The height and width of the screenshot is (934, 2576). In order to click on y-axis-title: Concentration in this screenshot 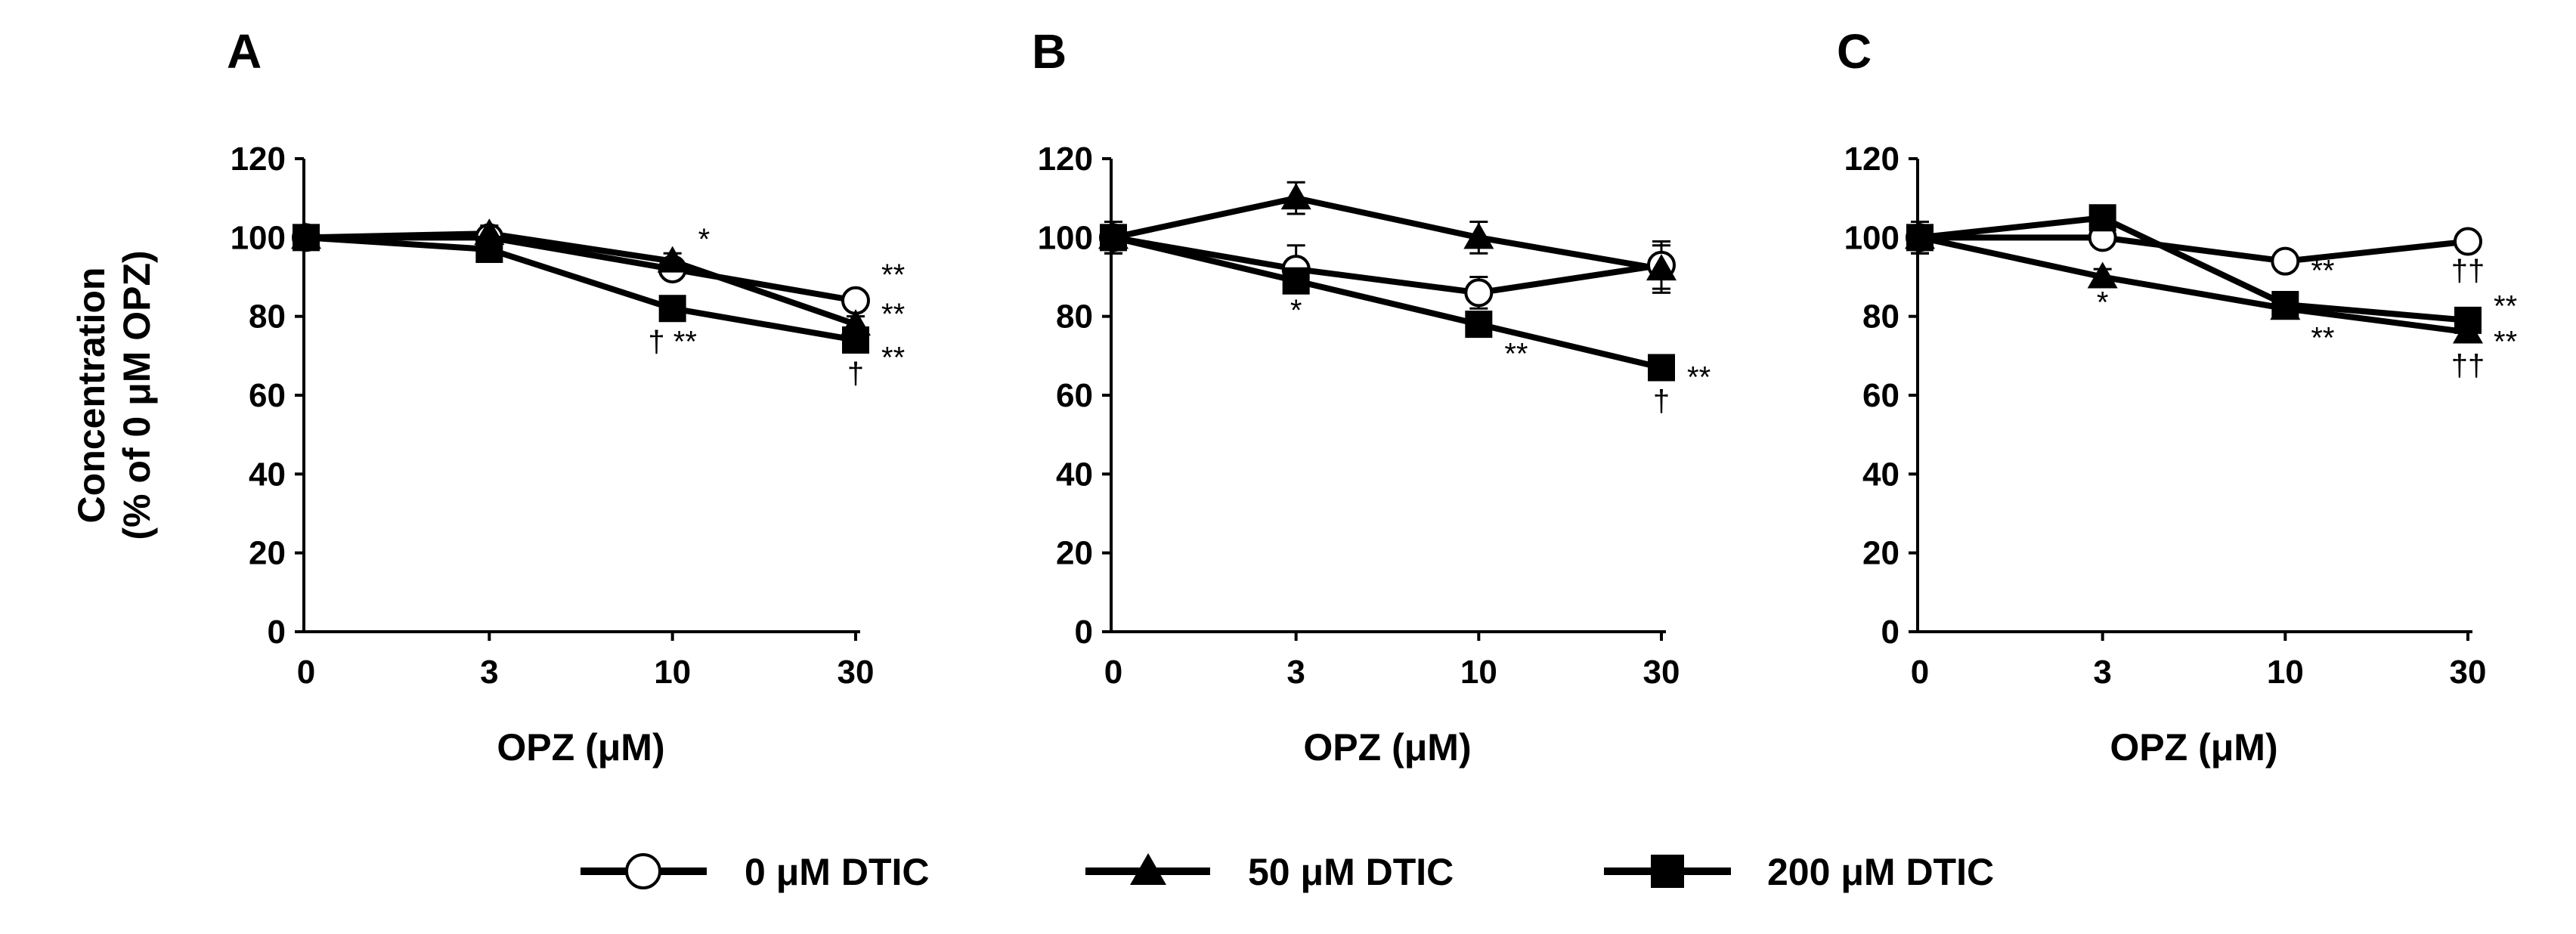, I will do `click(91, 396)`.